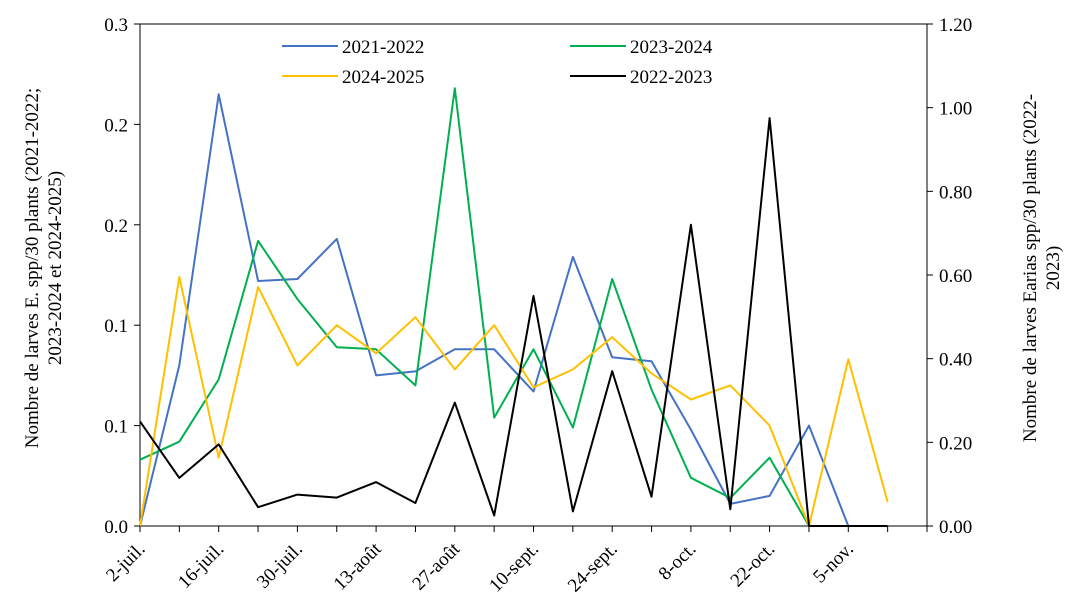 This screenshot has height=605, width=1066. I want to click on legend-label: 2023-2024, so click(671, 47).